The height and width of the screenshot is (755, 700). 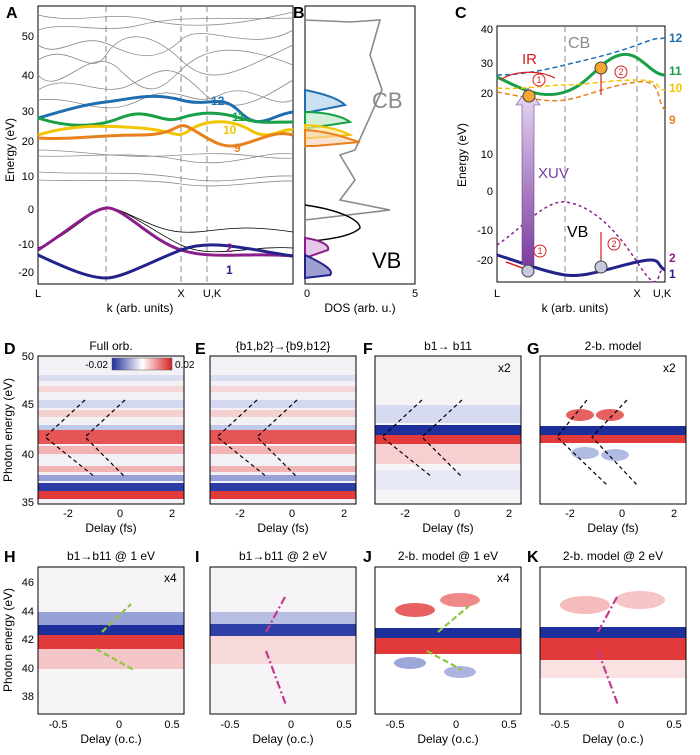 I want to click on panel-k-map, so click(x=613, y=640).